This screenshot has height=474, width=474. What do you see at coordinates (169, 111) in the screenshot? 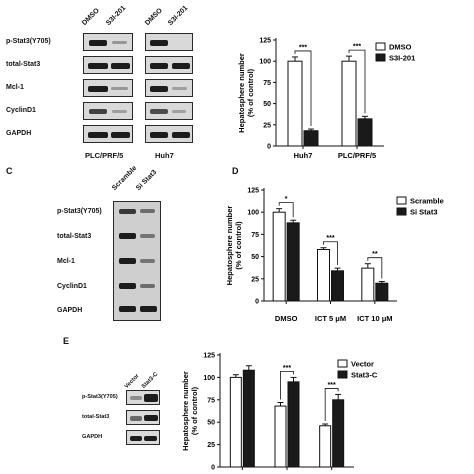
I see `blot-cyclind1-huh7` at bounding box center [169, 111].